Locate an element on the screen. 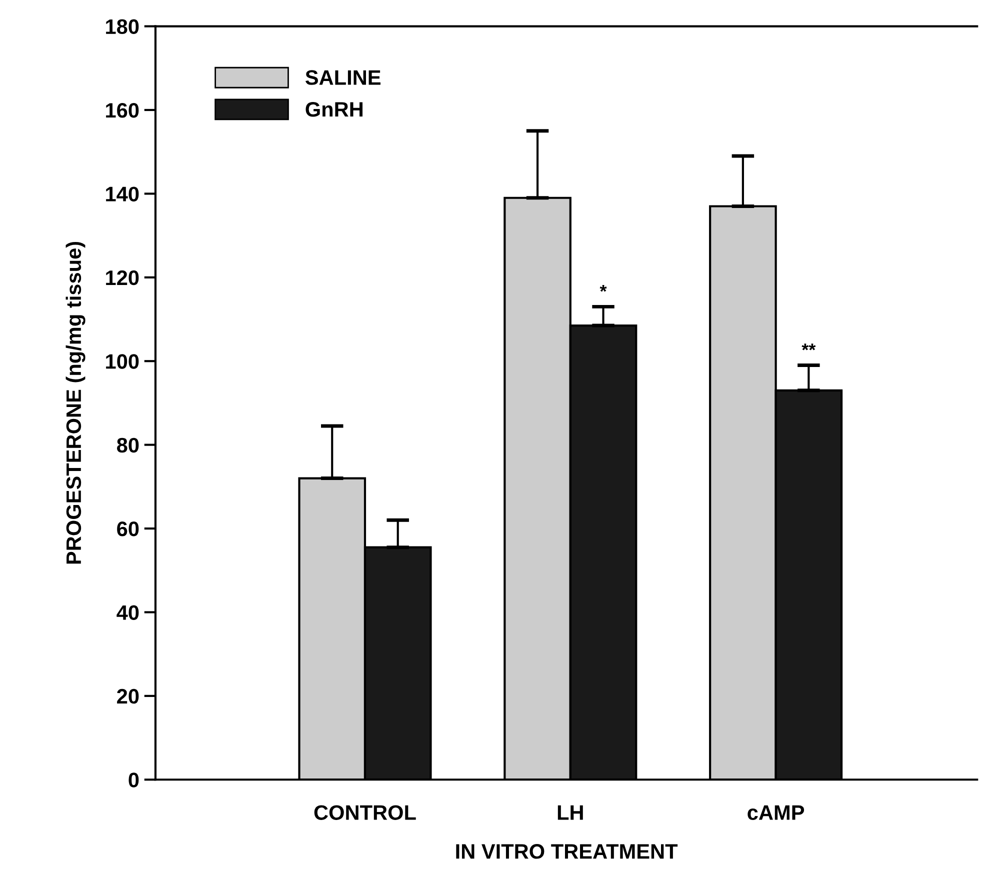  y-tick-label: 0 is located at coordinates (133, 780).